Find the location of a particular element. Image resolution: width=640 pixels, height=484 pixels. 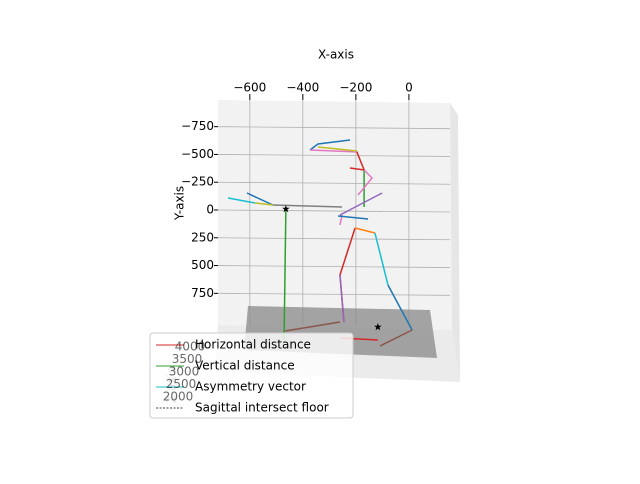

y-tick-label: −750 is located at coordinates (197, 126).